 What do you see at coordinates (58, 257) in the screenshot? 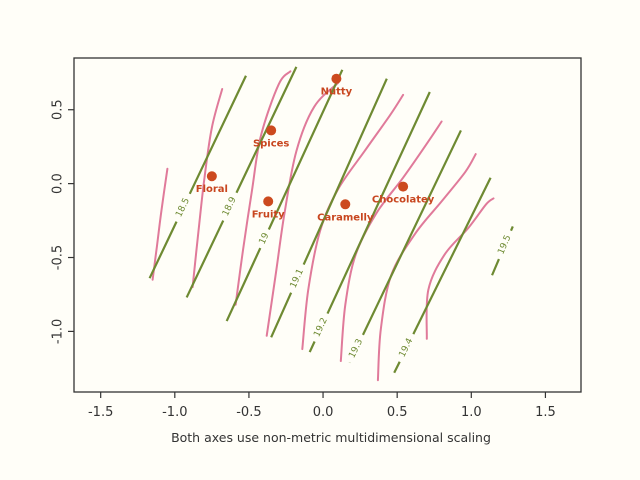
I see `y-tick-label: -0.5` at bounding box center [58, 257].